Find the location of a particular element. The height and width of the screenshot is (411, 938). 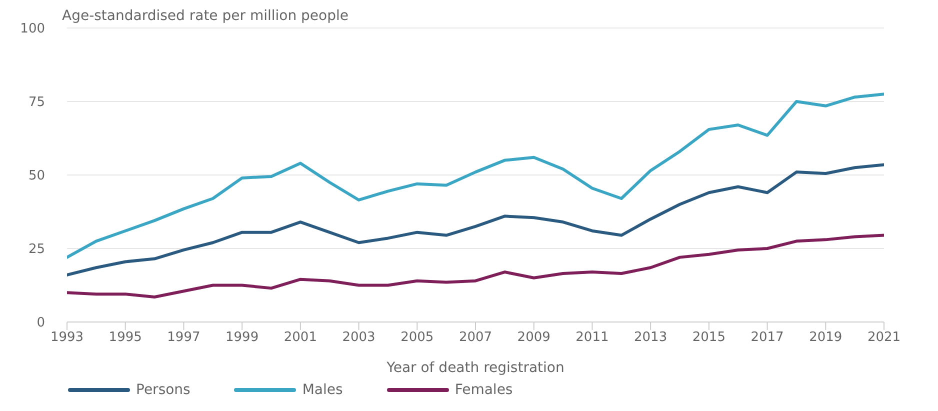

x-tick-label: 2019 is located at coordinates (825, 338).